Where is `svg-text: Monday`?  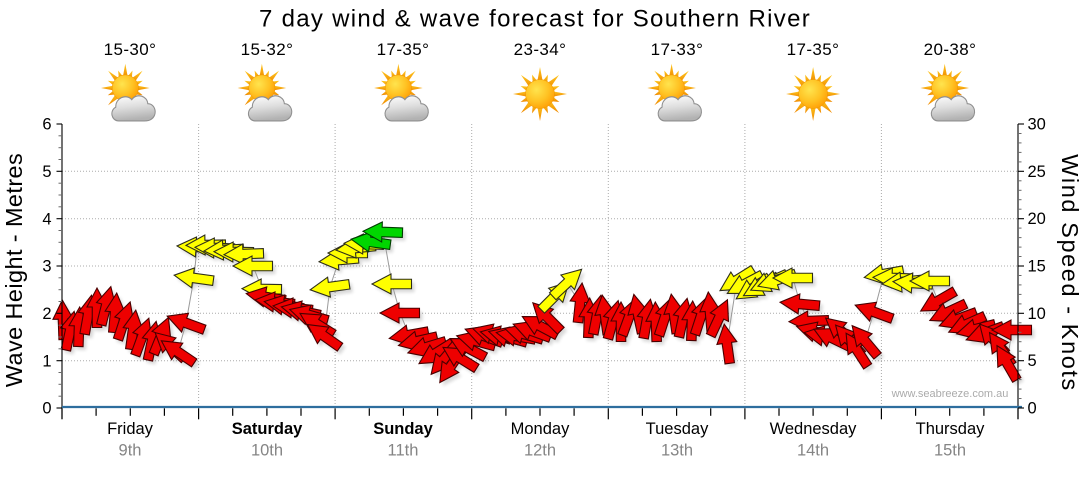
svg-text: Monday is located at coordinates (540, 429).